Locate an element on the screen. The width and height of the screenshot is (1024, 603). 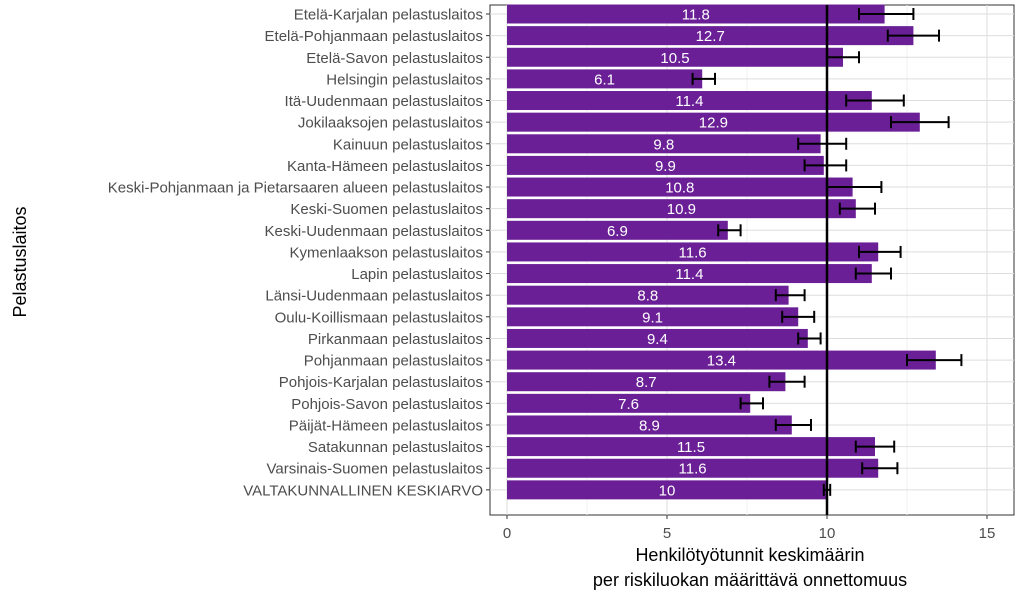
x-ticks: 0 5 10 15 is located at coordinates (749, 528).